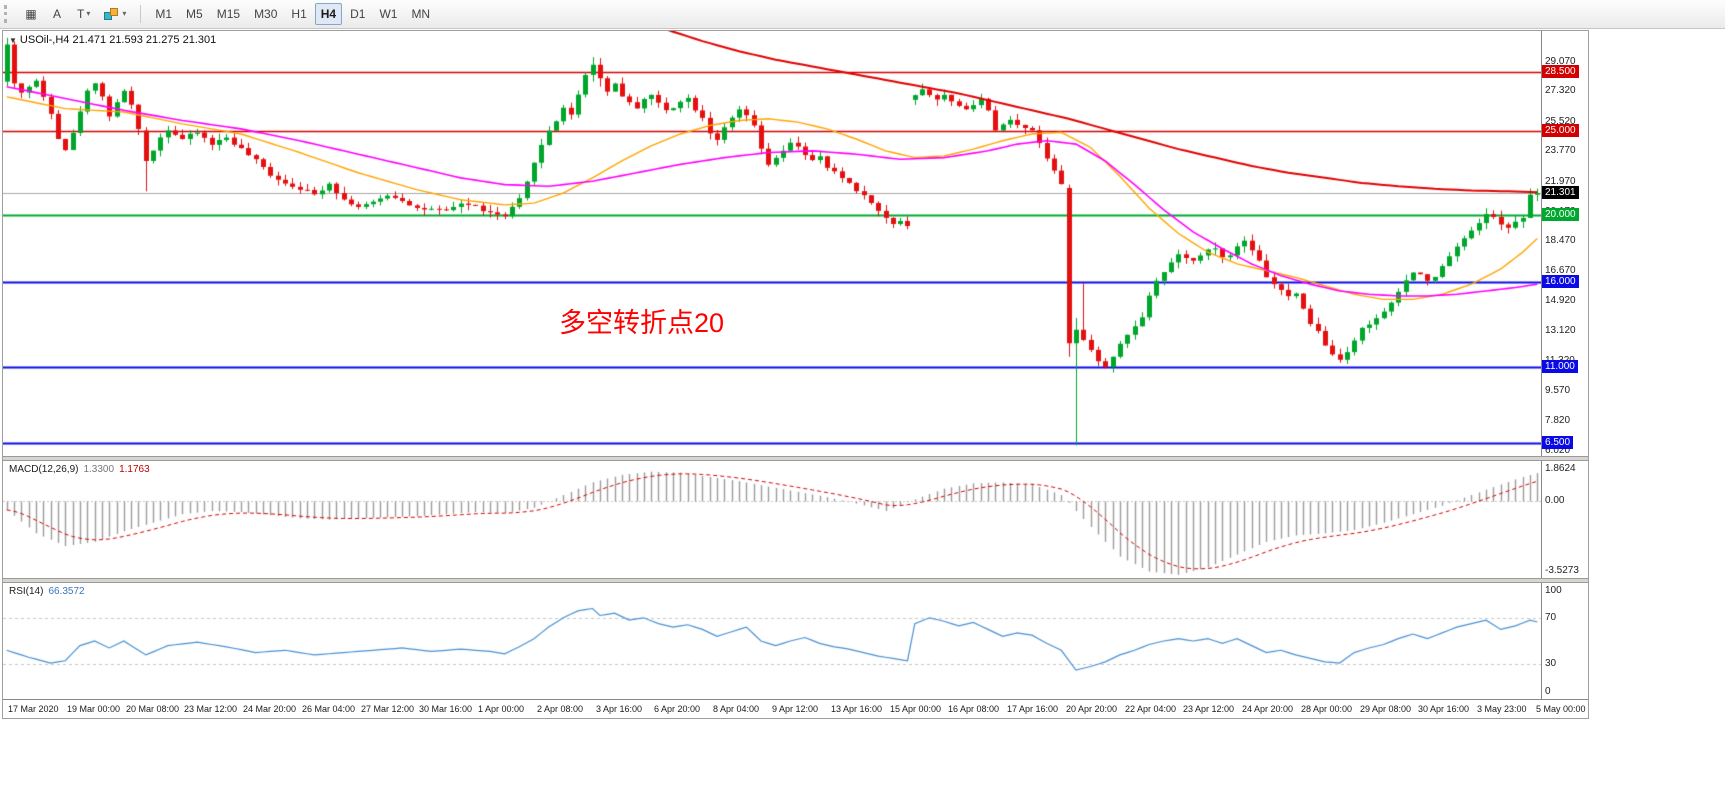 This screenshot has width=1725, height=790. Describe the element at coordinates (265, 14) in the screenshot. I see `timeframe-button-m30: M30` at that location.